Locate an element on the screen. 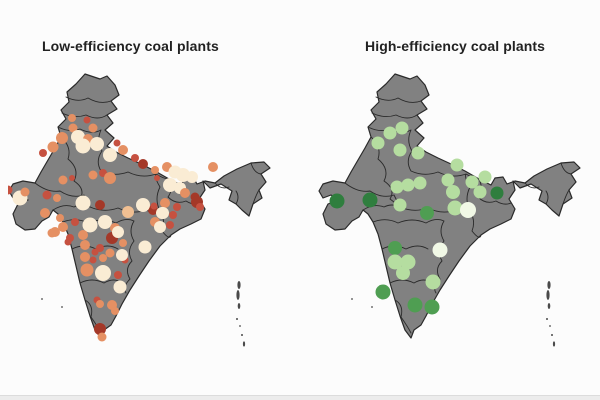 The height and width of the screenshot is (400, 600). bottom-window-edge is located at coordinates (300, 397).